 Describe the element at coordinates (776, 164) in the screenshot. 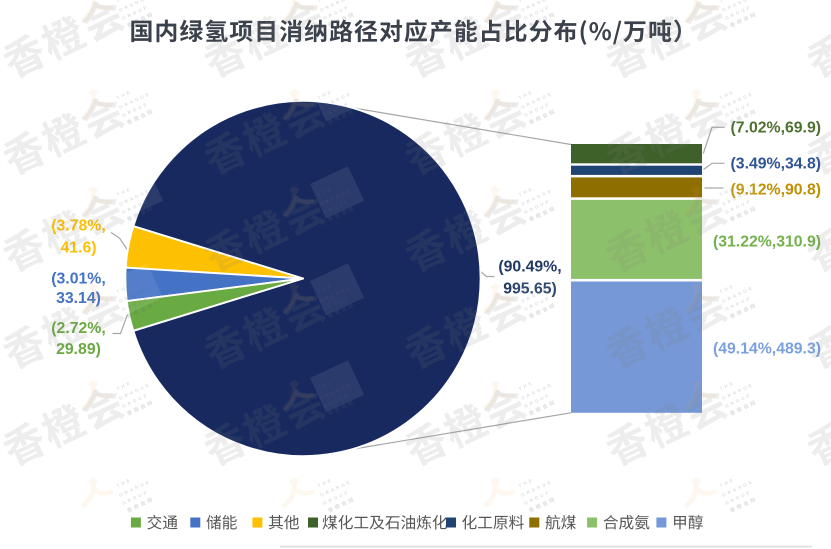

I see `svg-text: (3.49%,34.8)` at that location.